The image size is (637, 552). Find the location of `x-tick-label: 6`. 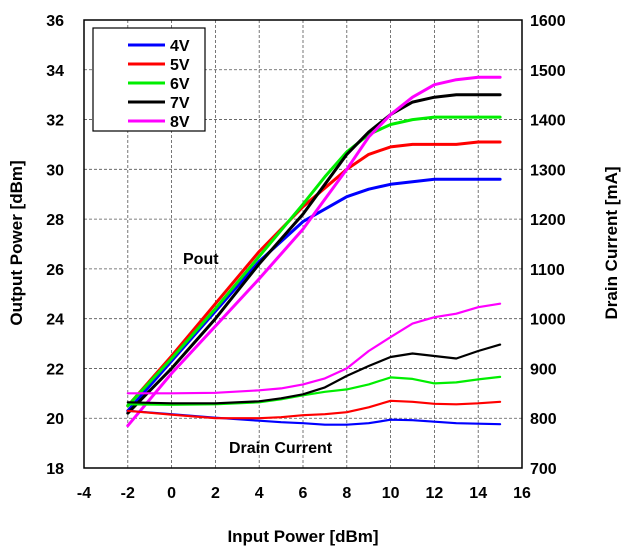

x-tick-label: 6 is located at coordinates (303, 493).